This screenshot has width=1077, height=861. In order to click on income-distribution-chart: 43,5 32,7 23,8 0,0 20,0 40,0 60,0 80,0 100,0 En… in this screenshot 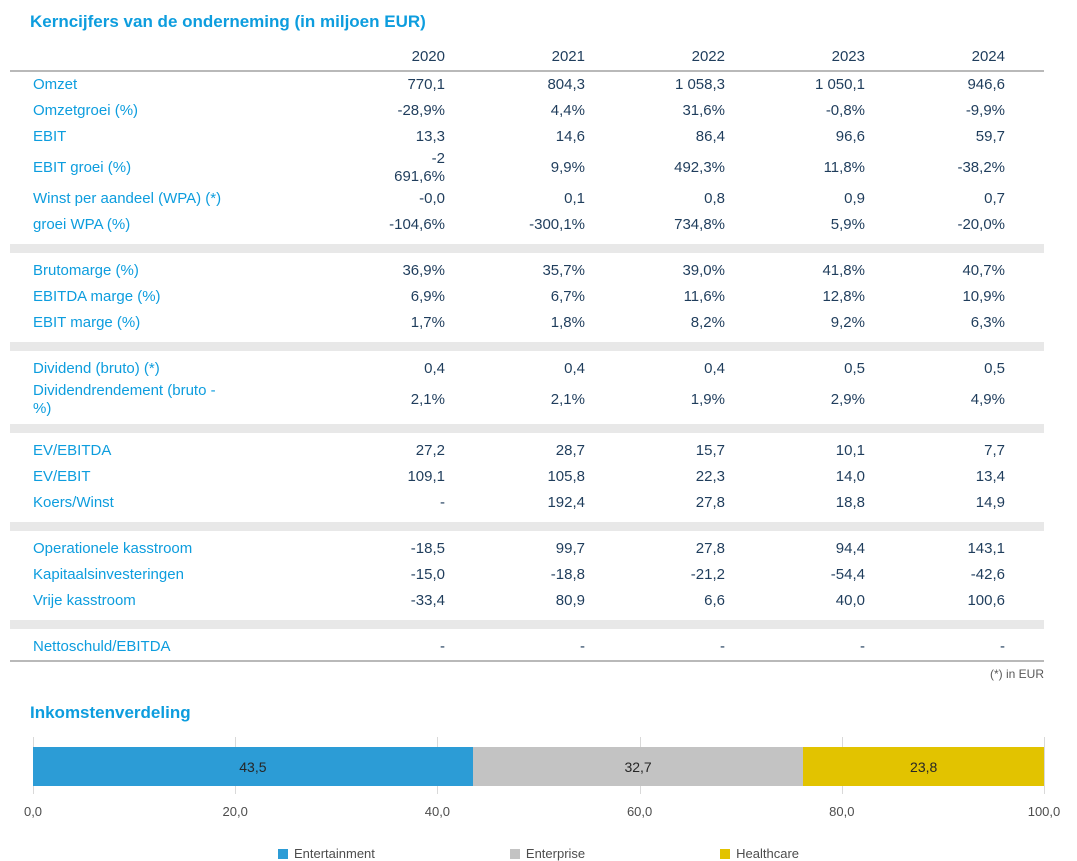, I will do `click(542, 799)`.